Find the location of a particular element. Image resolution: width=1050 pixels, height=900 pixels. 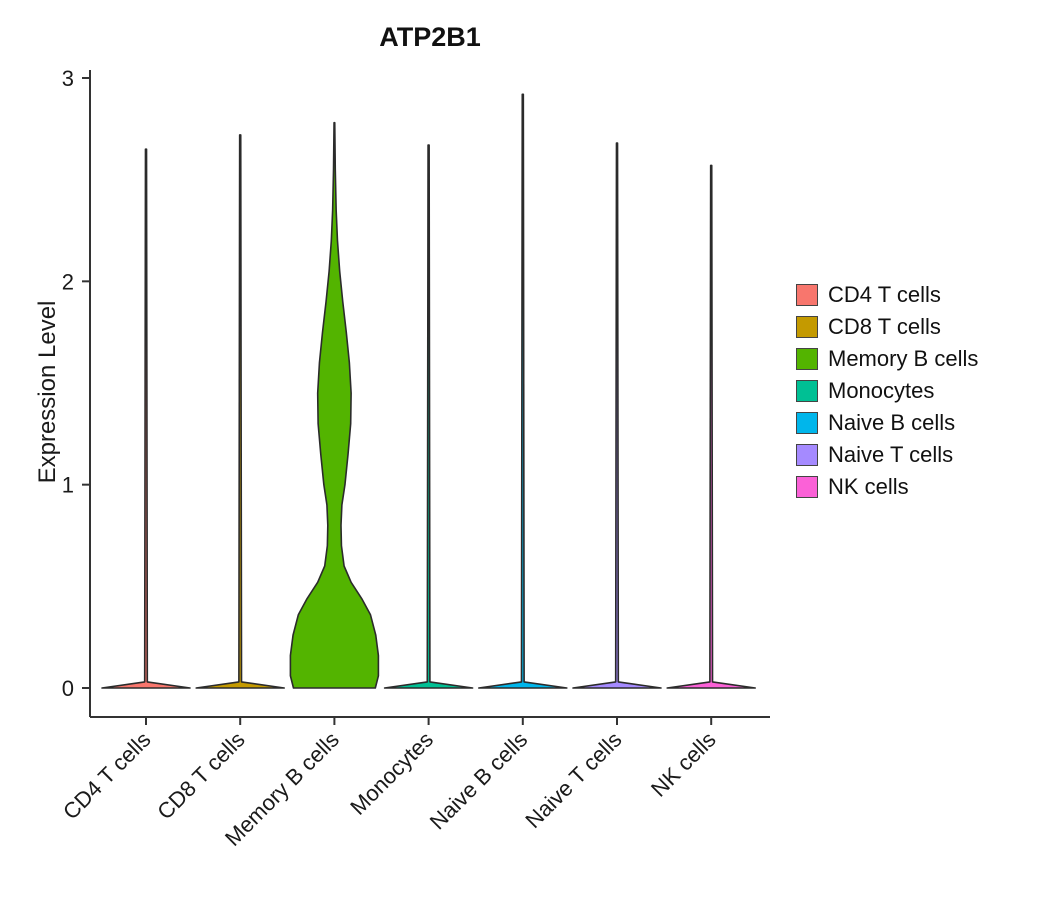

legend-label: Memory B cells is located at coordinates (903, 358).